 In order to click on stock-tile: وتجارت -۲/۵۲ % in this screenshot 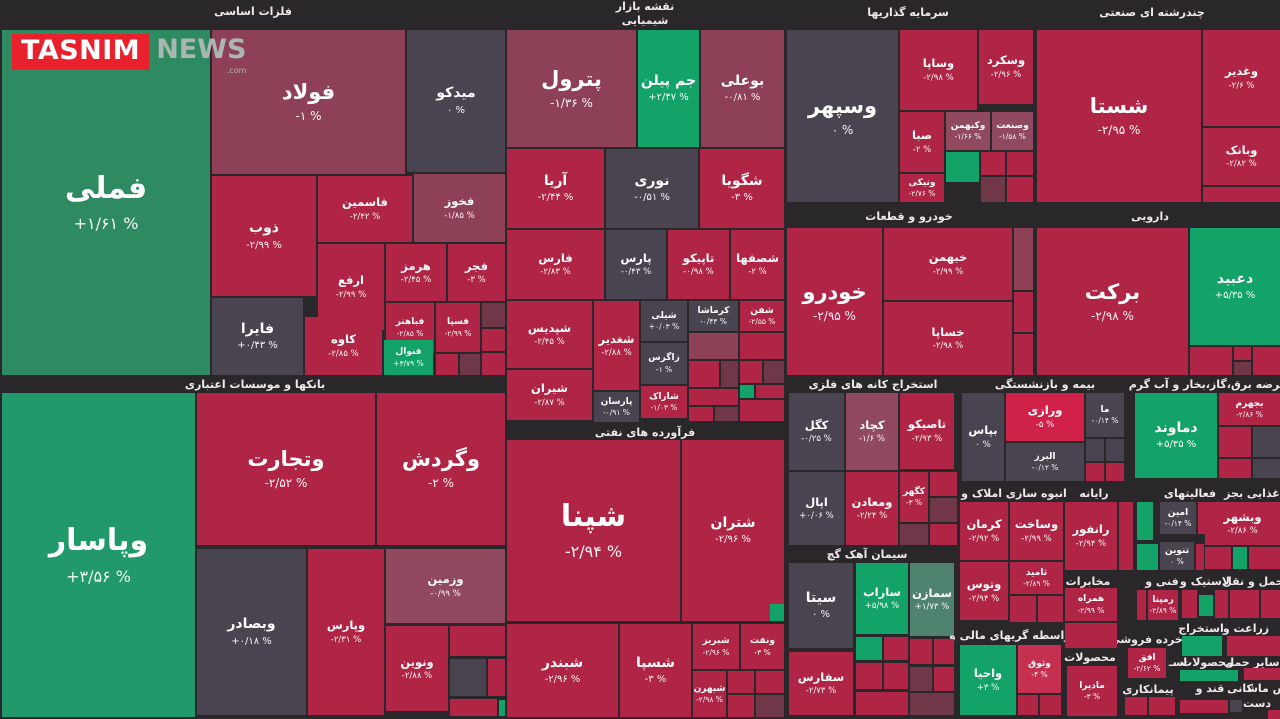, I will do `click(286, 469)`.